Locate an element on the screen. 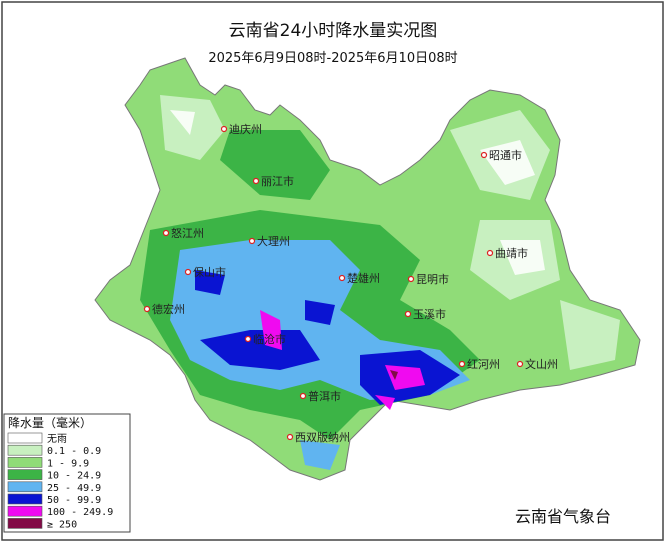  legend-label: 0.1 - 0.9 is located at coordinates (74, 451).